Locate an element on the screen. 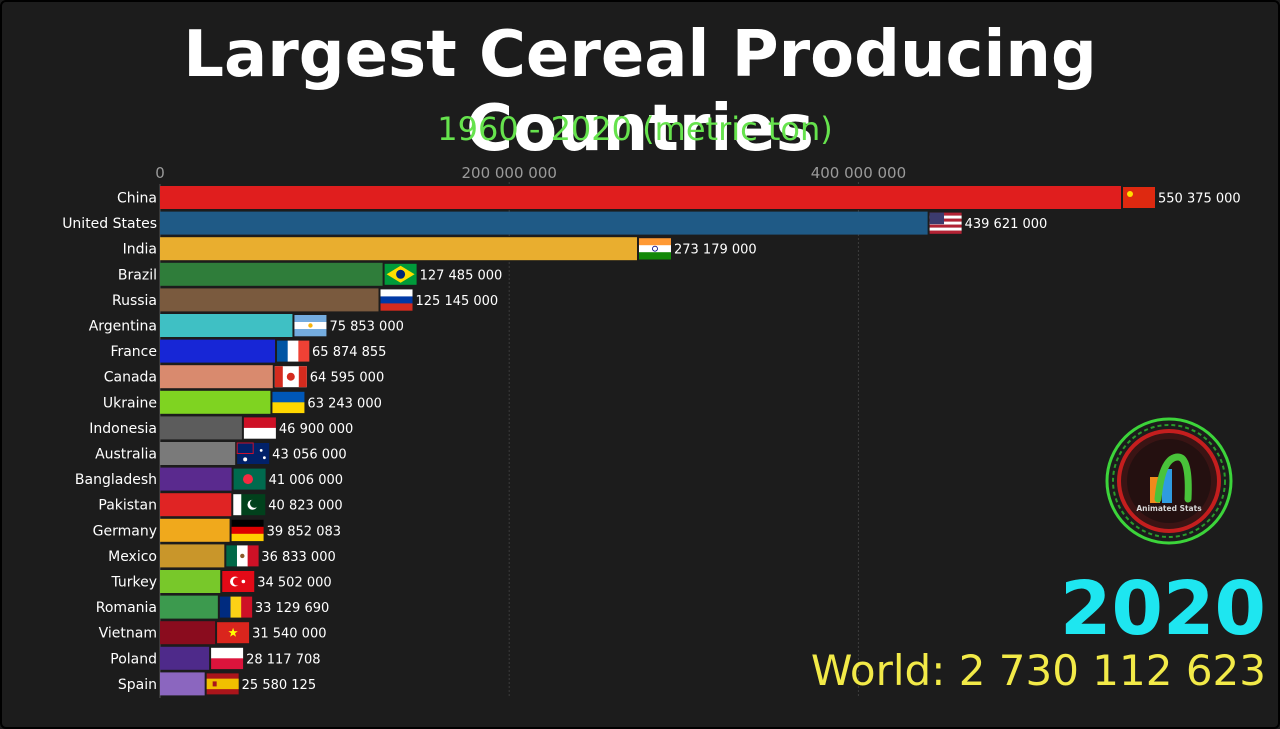 The image size is (1280, 729). world-total: World: 2 730 112 623 is located at coordinates (1038, 670).